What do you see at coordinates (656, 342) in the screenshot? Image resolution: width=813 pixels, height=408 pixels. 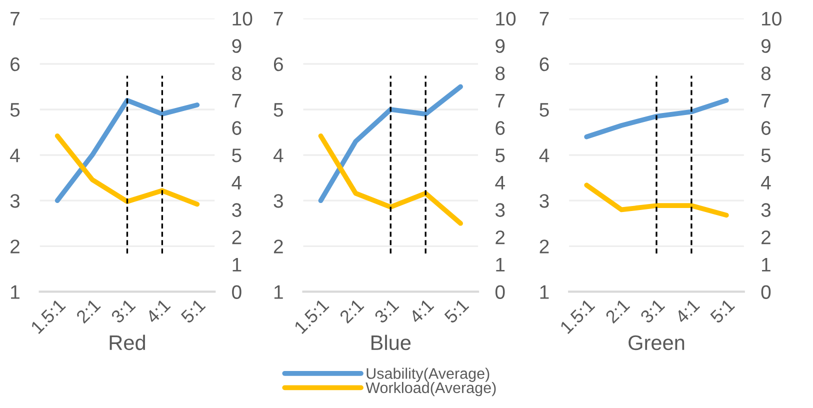 I see `x-axis-title: Green` at bounding box center [656, 342].